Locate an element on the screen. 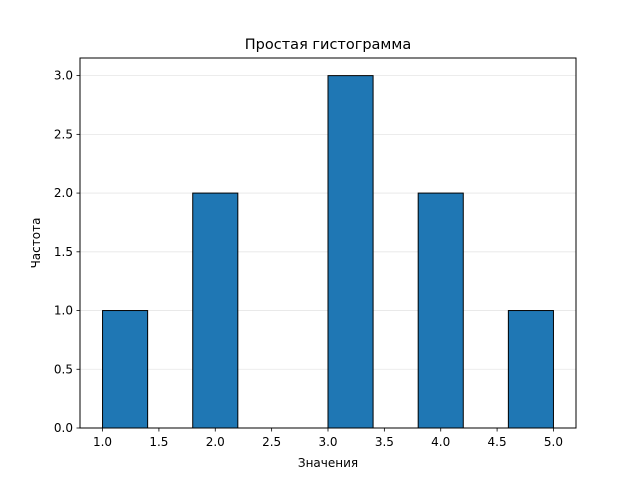 This screenshot has width=640, height=484. y-tick-label: 2.5 is located at coordinates (63, 134).